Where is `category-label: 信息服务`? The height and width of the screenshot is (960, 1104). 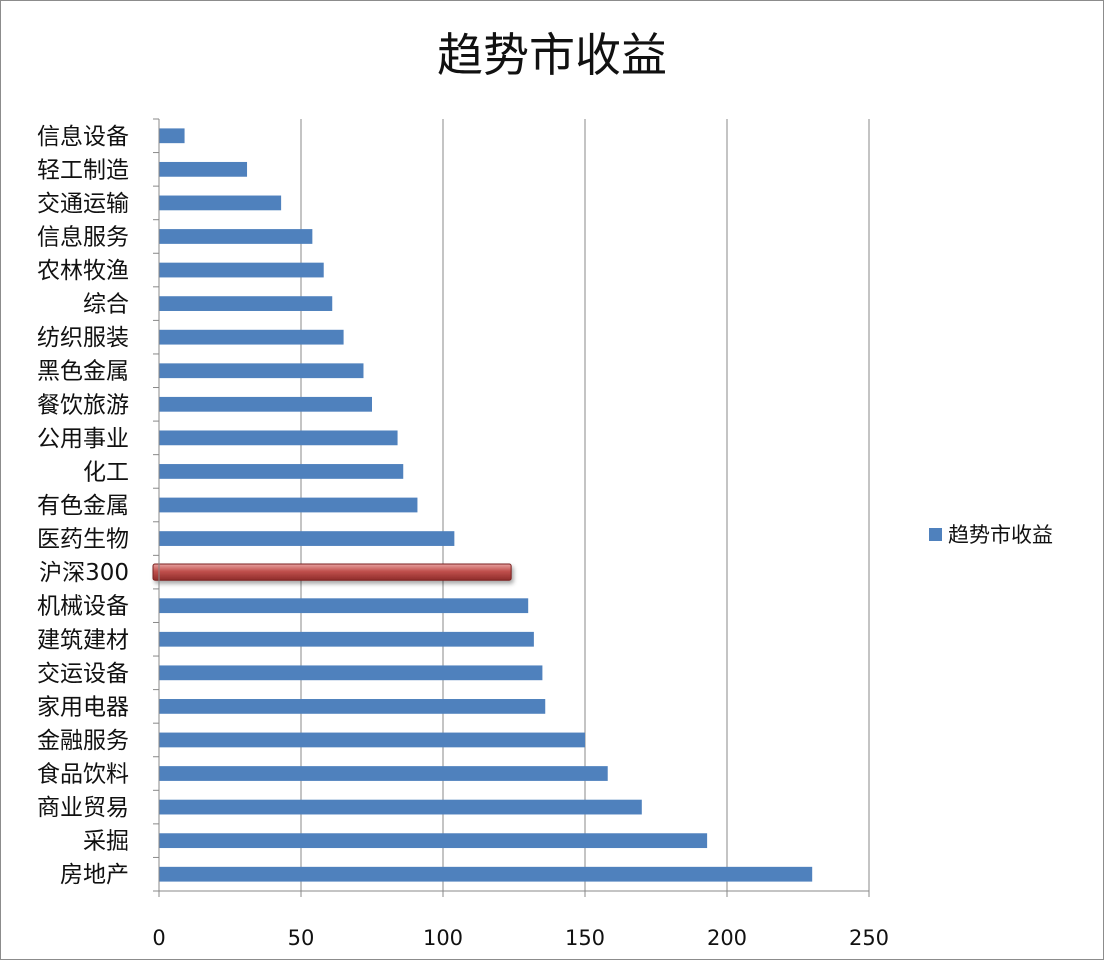
category-label: 信息服务 is located at coordinates (83, 237).